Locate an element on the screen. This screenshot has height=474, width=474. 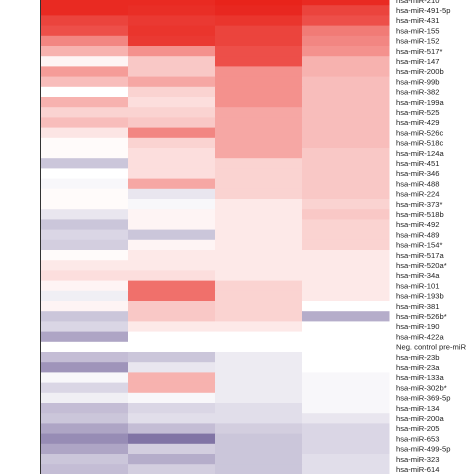
row-label: hsa-miR-205 is located at coordinates (417, 428).